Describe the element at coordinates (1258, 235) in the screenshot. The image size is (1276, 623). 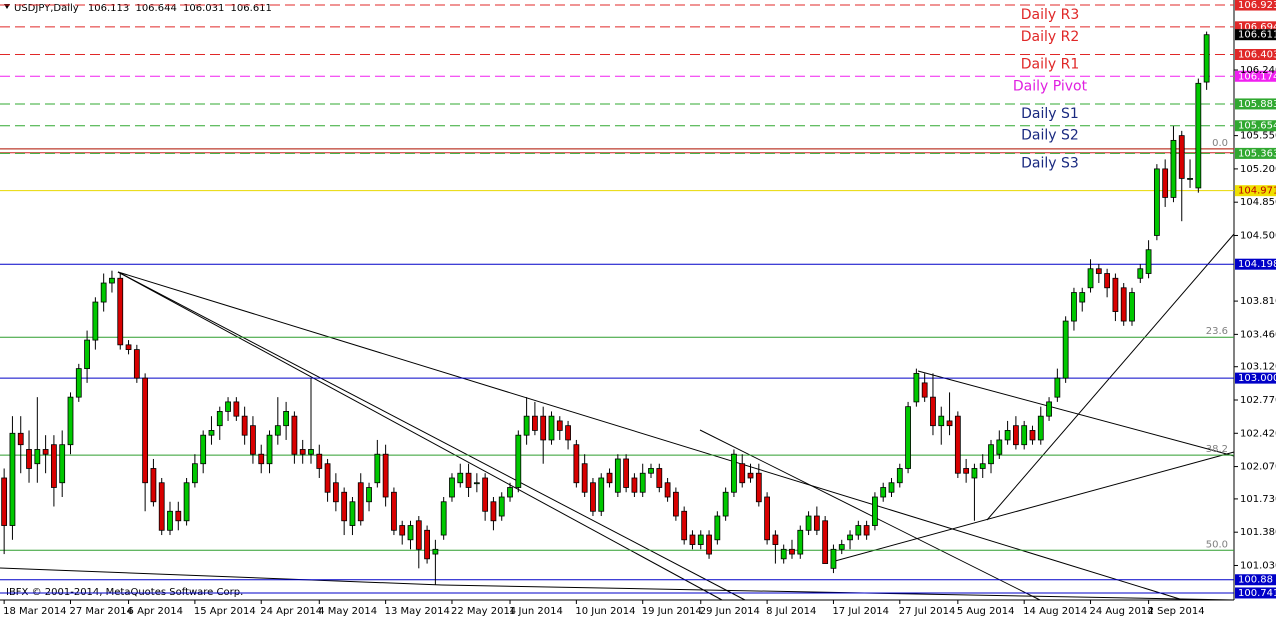
I see `y-tick-label: 104.500` at that location.